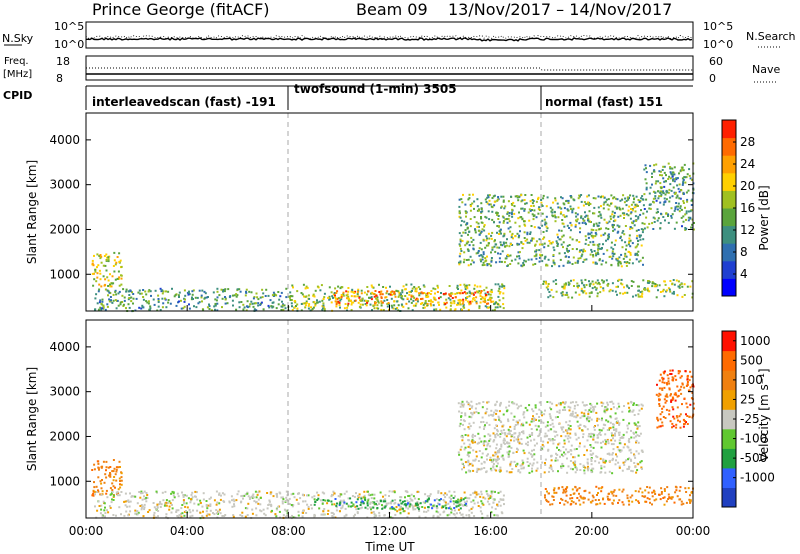 The width and height of the screenshot is (800, 554). Describe the element at coordinates (32, 212) in the screenshot. I see `power-ylabel: Slant Range [km]` at that location.